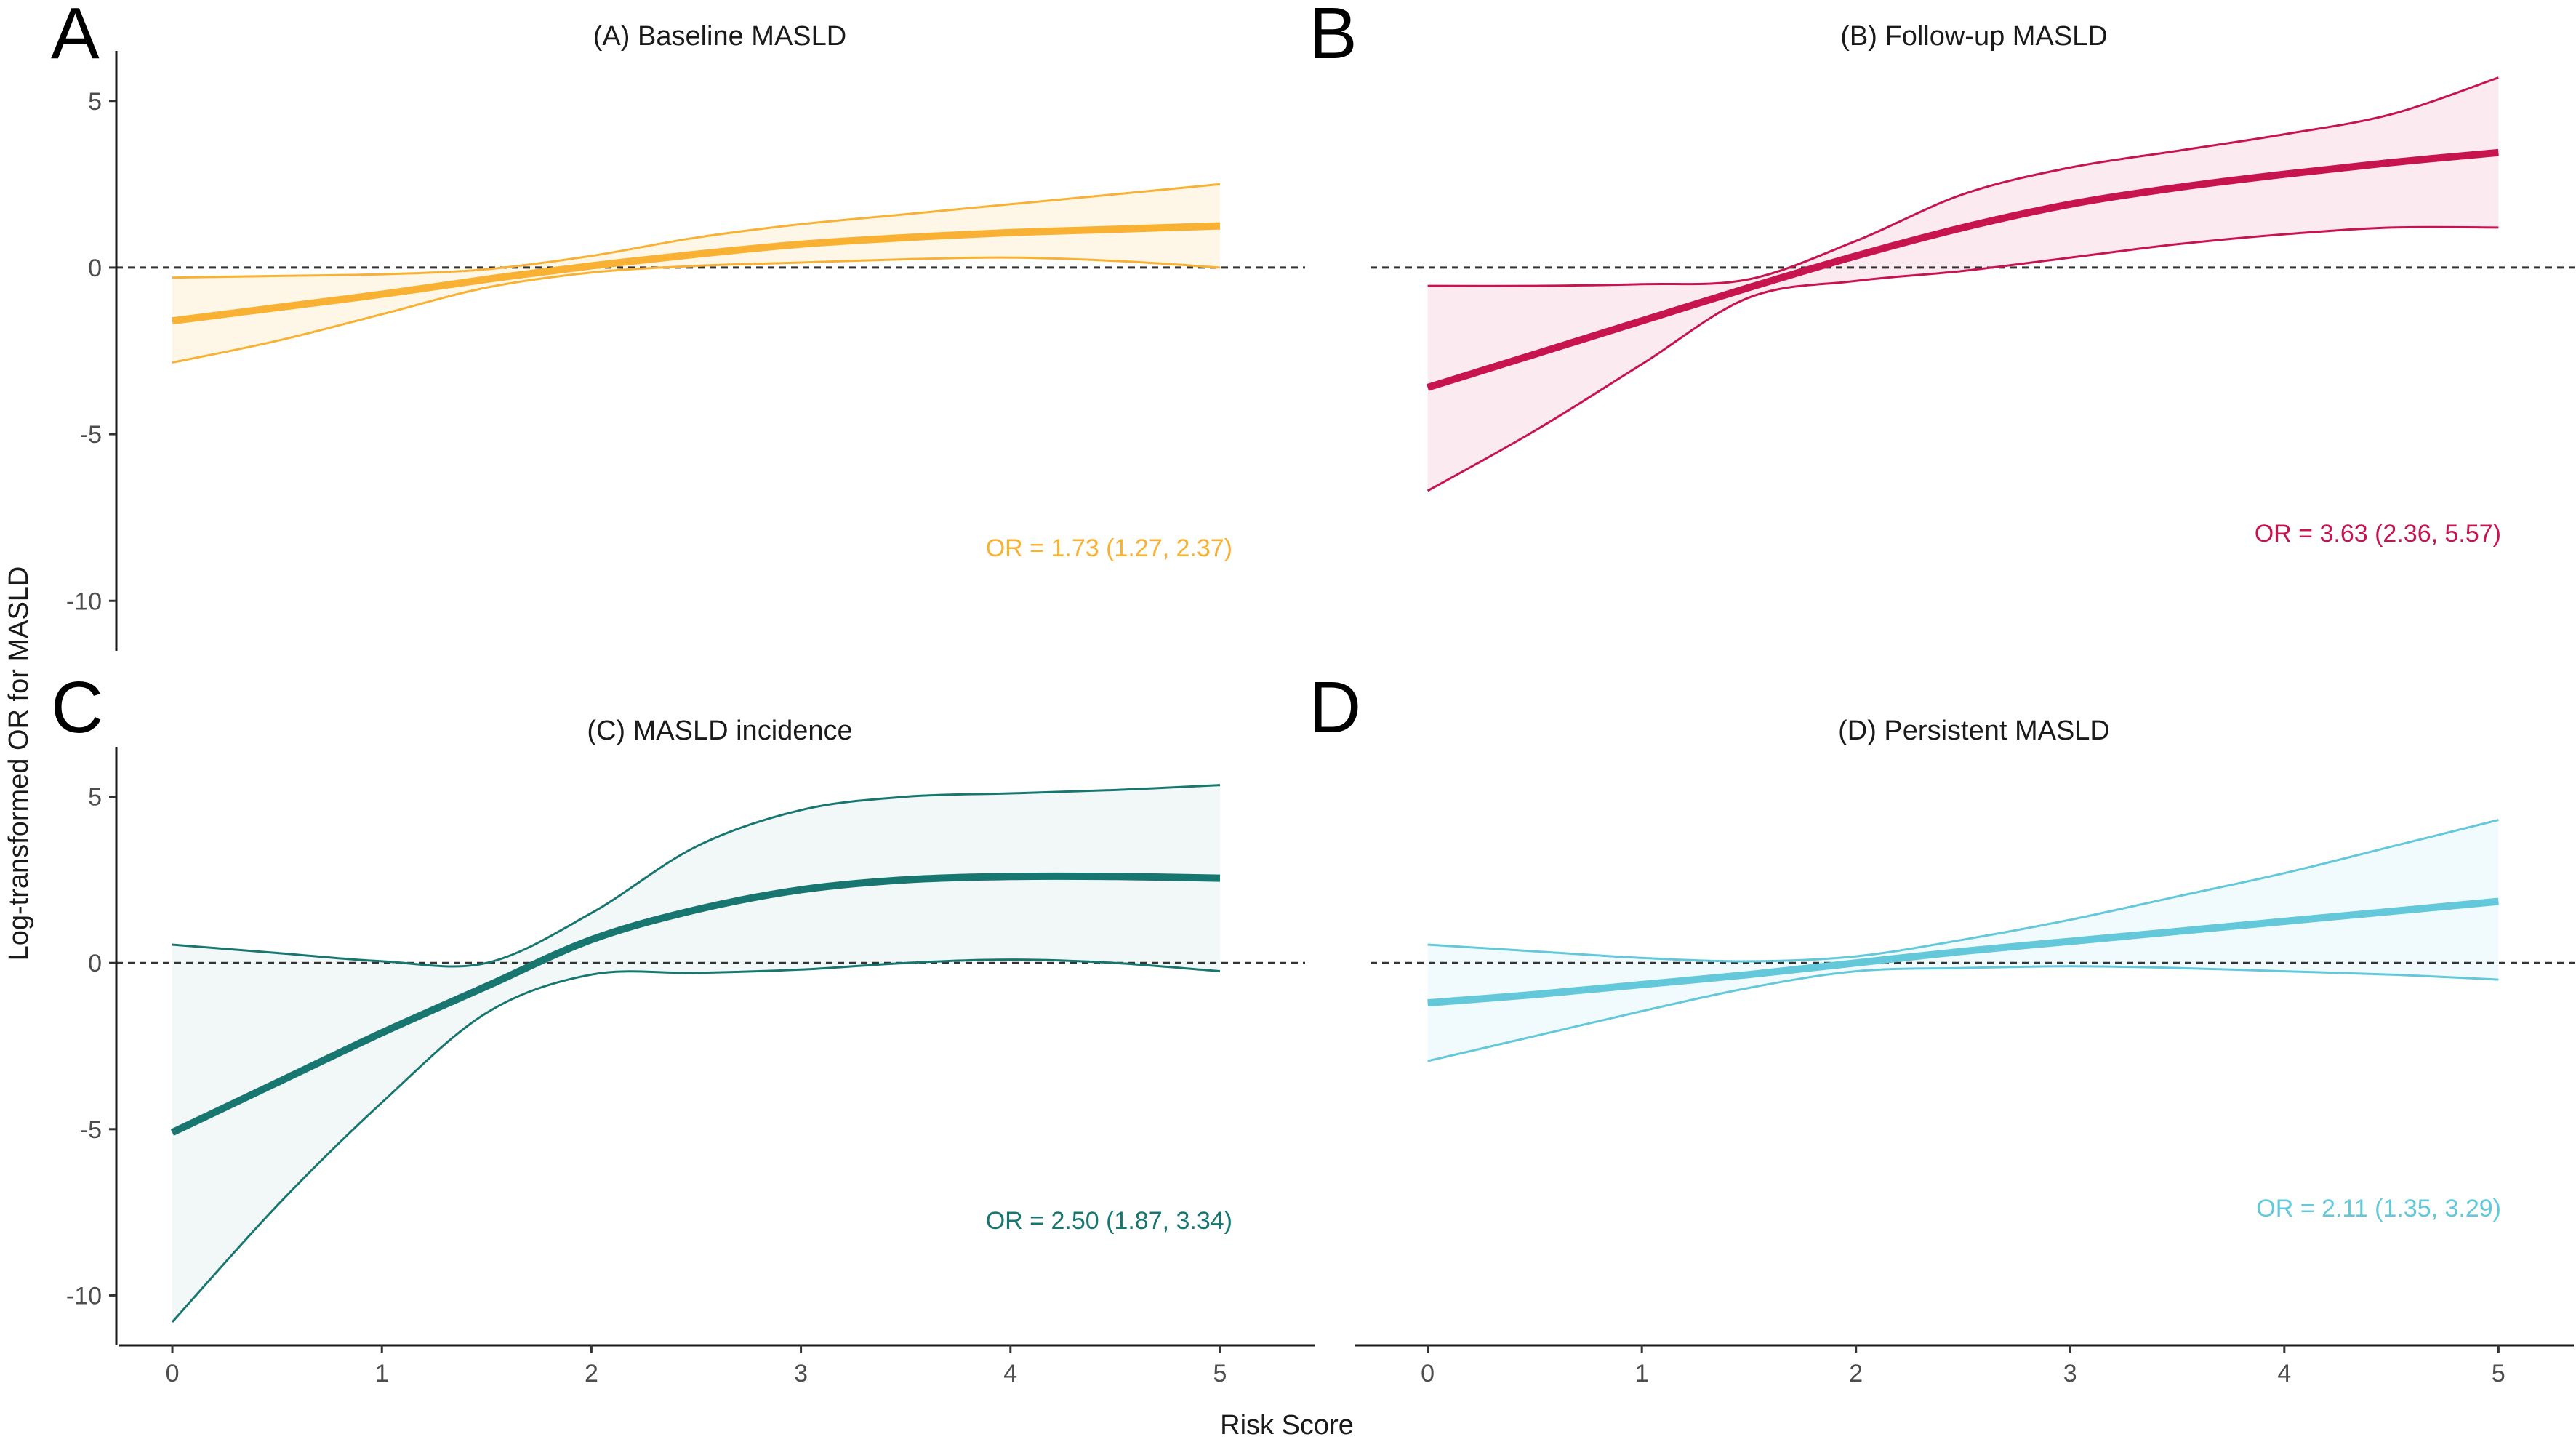 The width and height of the screenshot is (2576, 1450). Describe the element at coordinates (720, 36) in the screenshot. I see `panel-title: (A) Baseline MASLD` at that location.